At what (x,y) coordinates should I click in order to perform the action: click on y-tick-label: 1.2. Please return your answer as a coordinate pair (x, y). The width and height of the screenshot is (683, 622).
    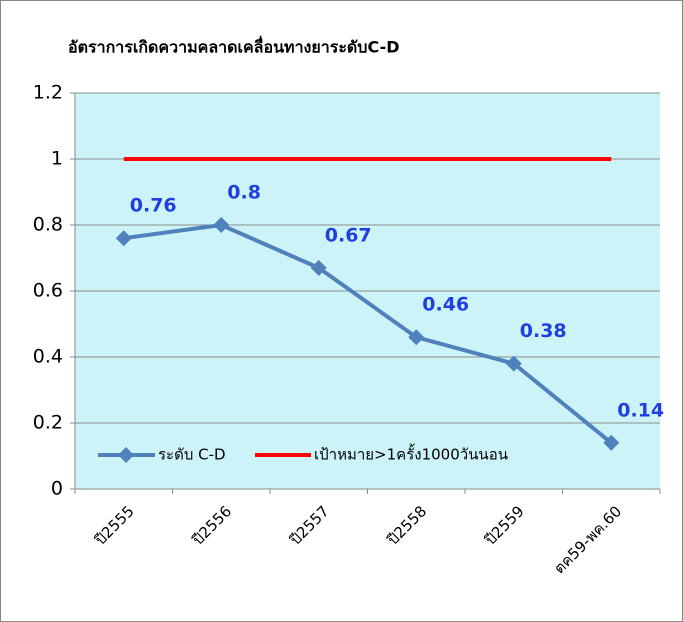
    Looking at the image, I should click on (48, 93).